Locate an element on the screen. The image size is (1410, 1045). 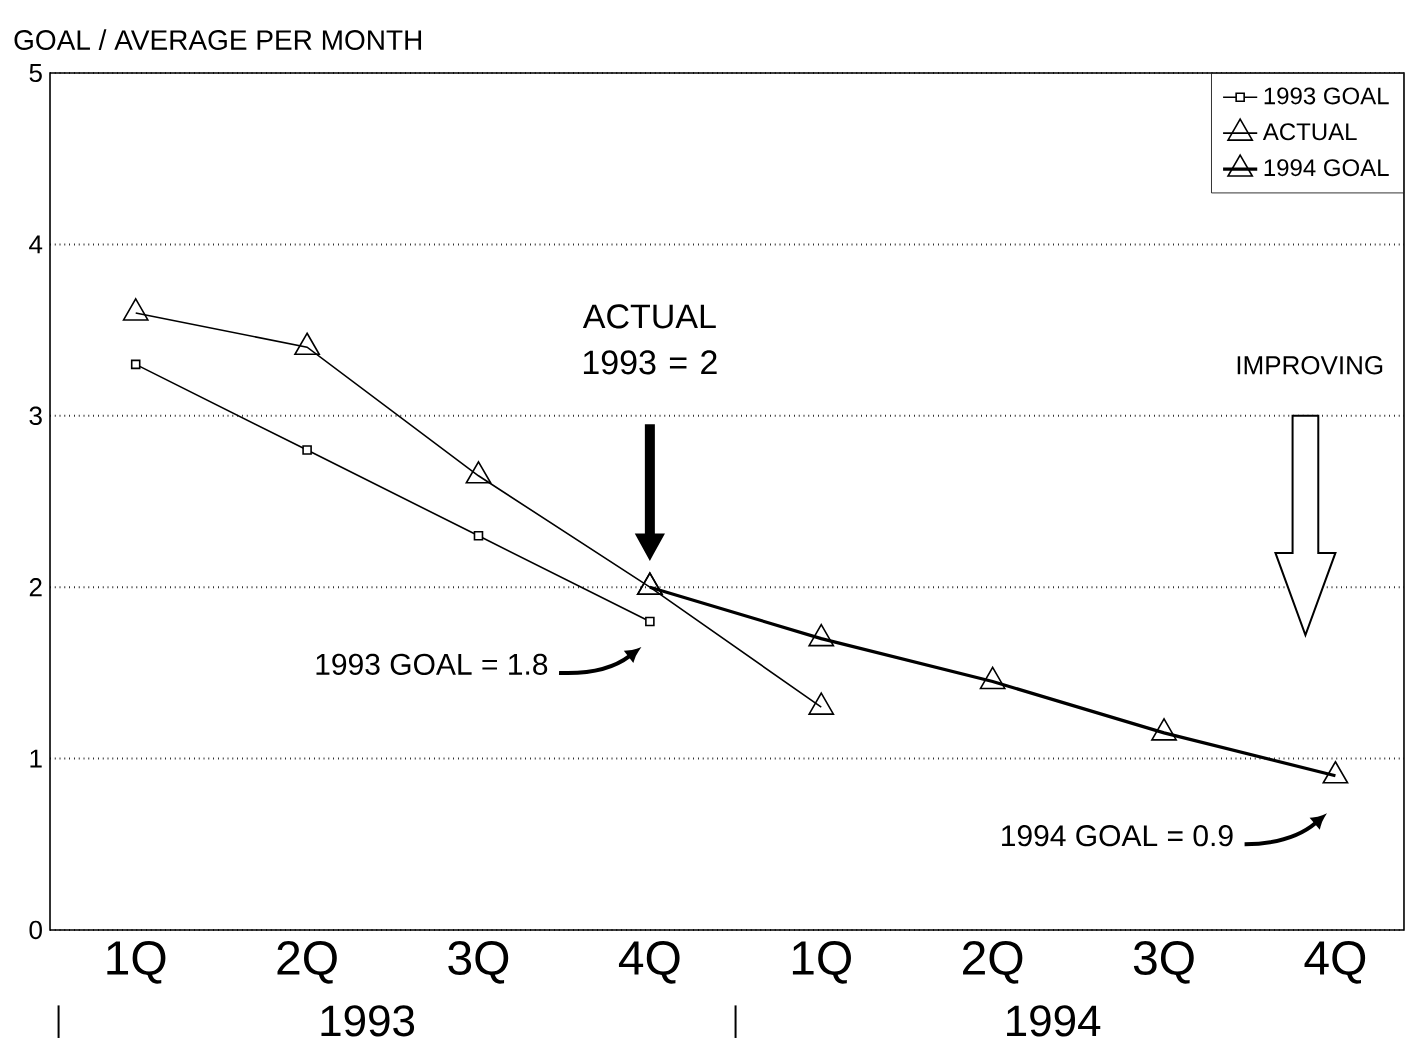
y-tick-label: 2 is located at coordinates (35, 587).